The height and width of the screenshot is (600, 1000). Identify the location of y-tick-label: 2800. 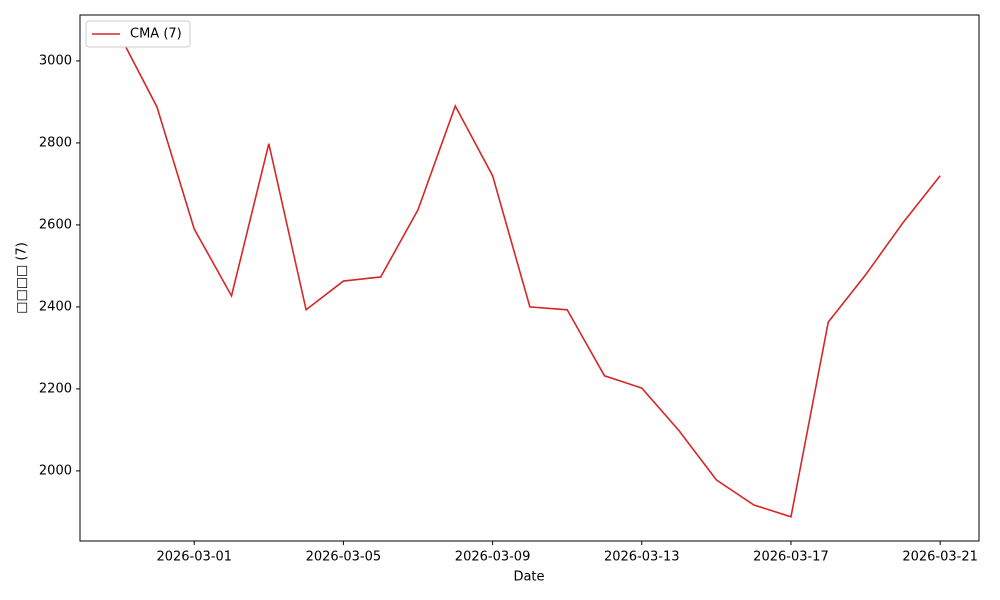
(55, 142).